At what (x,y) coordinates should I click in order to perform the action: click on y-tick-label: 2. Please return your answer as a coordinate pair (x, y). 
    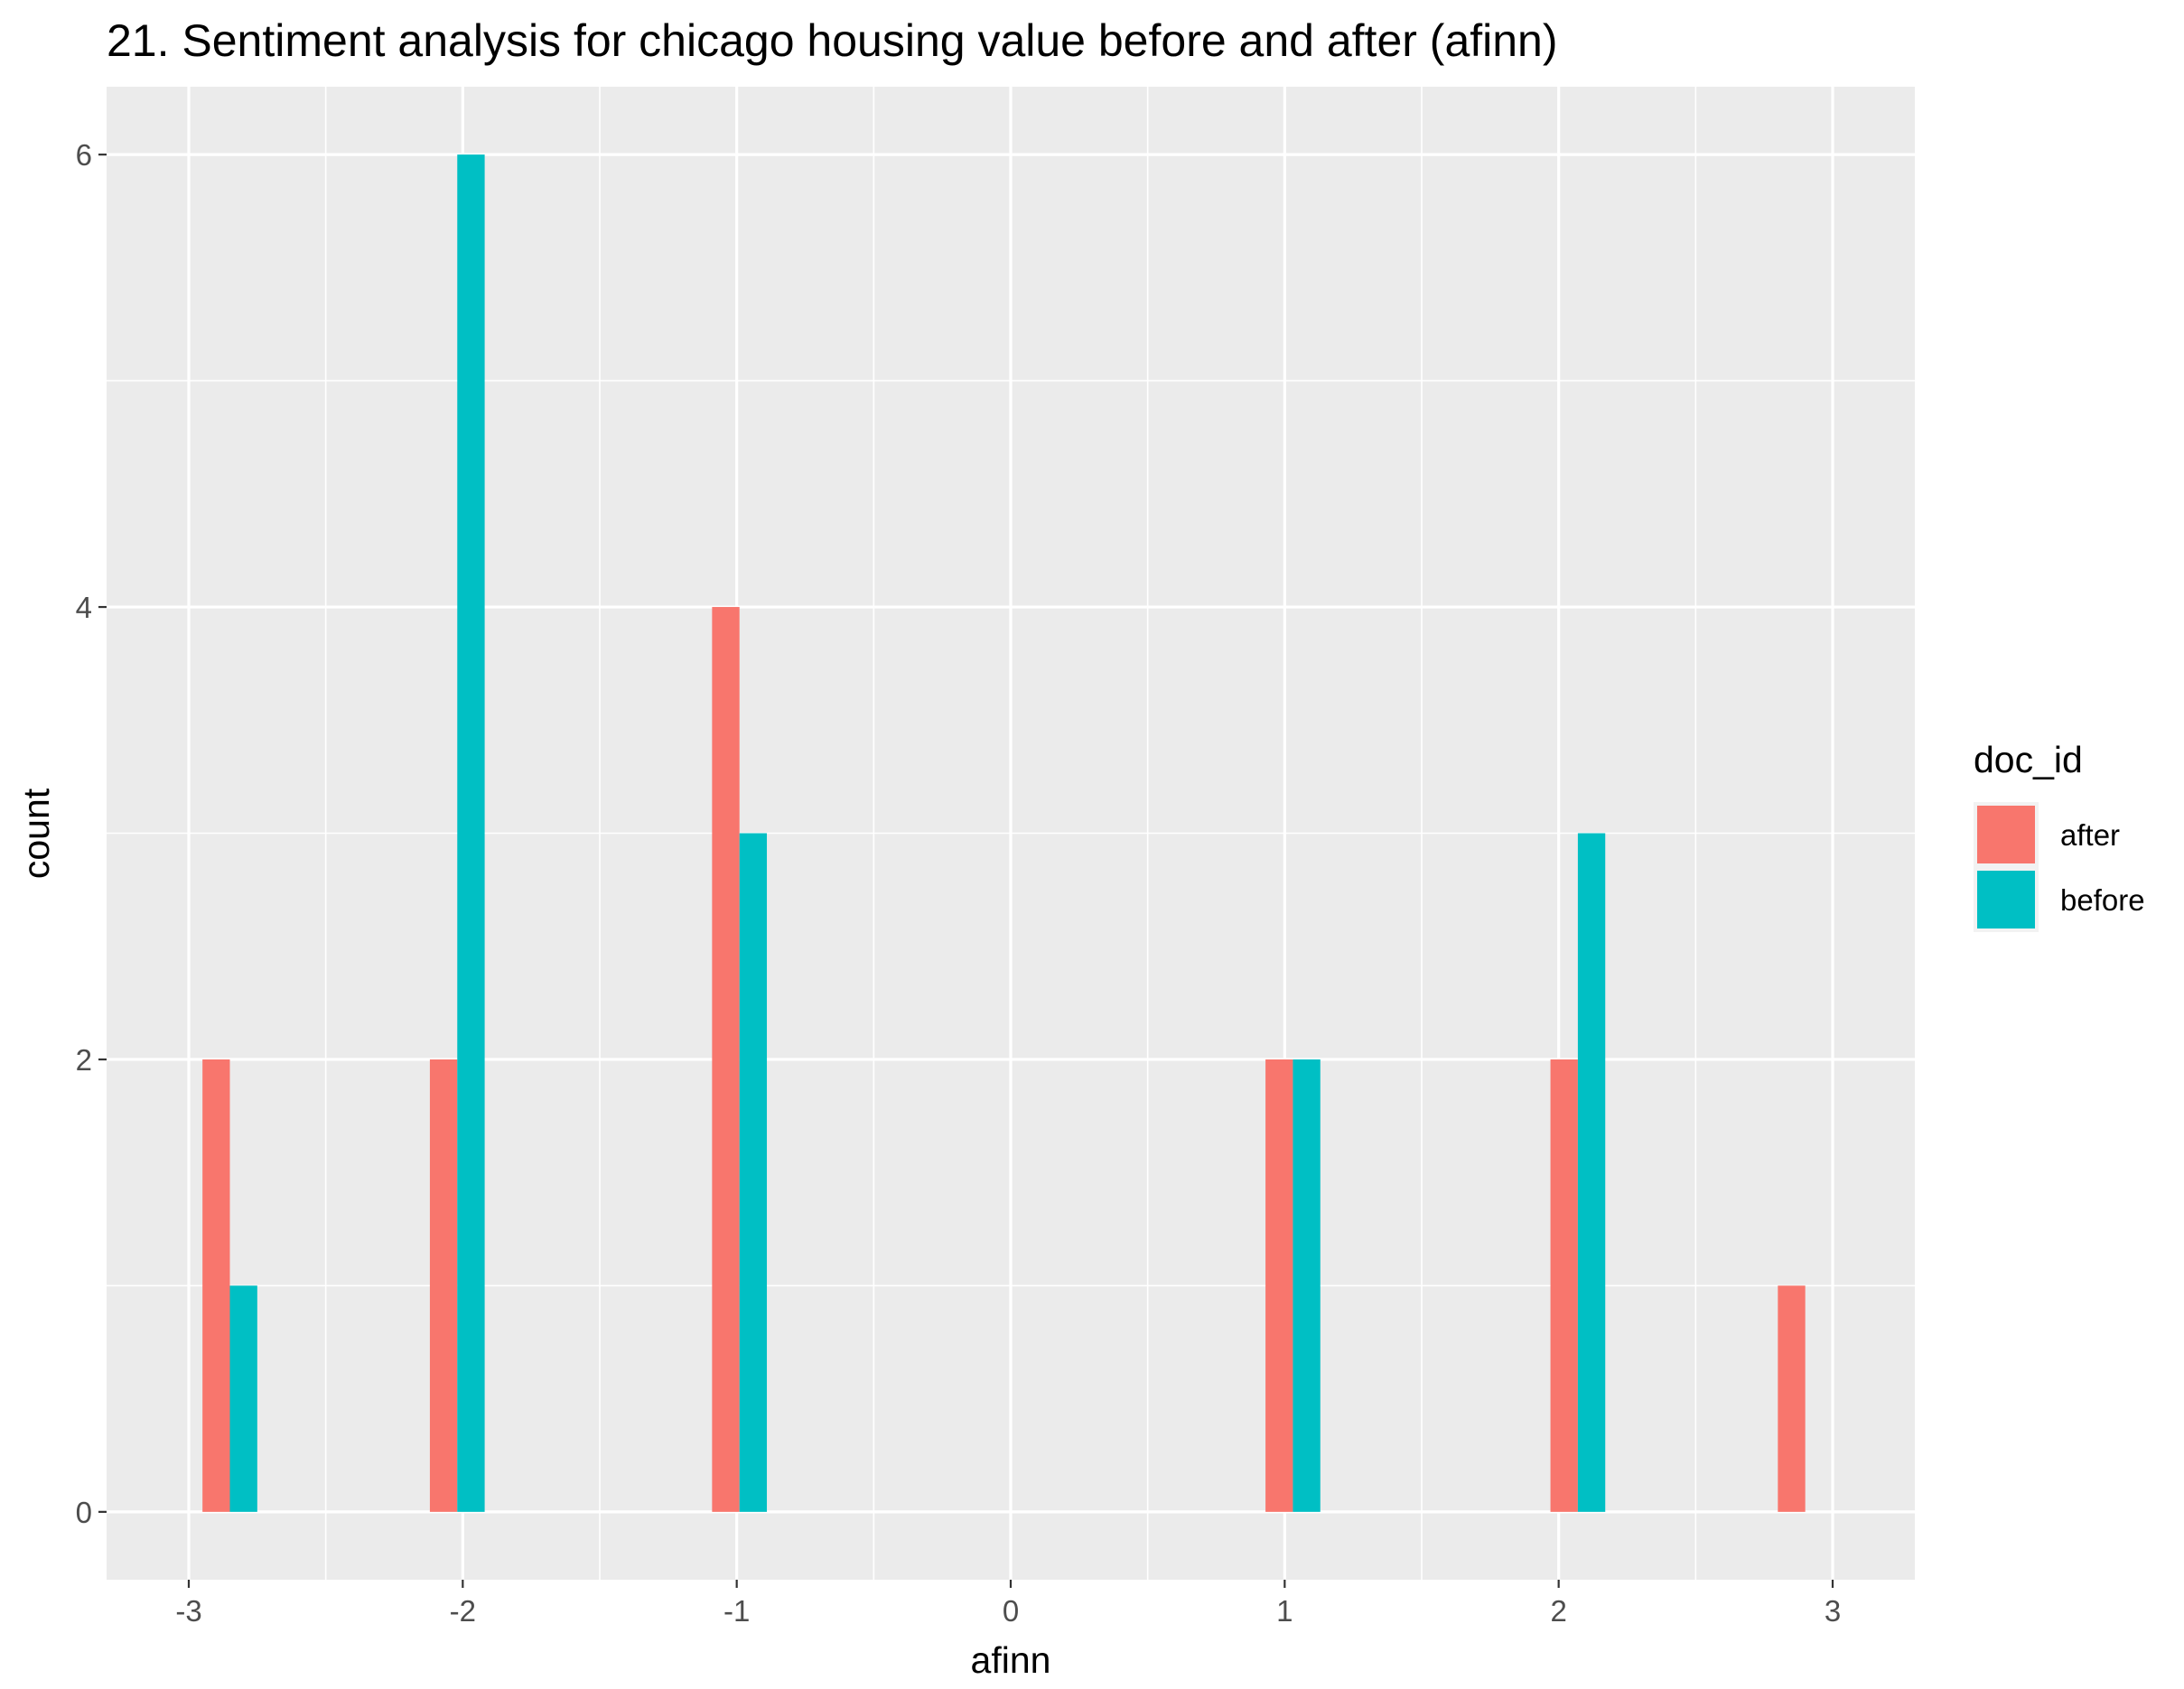
    Looking at the image, I should click on (84, 1060).